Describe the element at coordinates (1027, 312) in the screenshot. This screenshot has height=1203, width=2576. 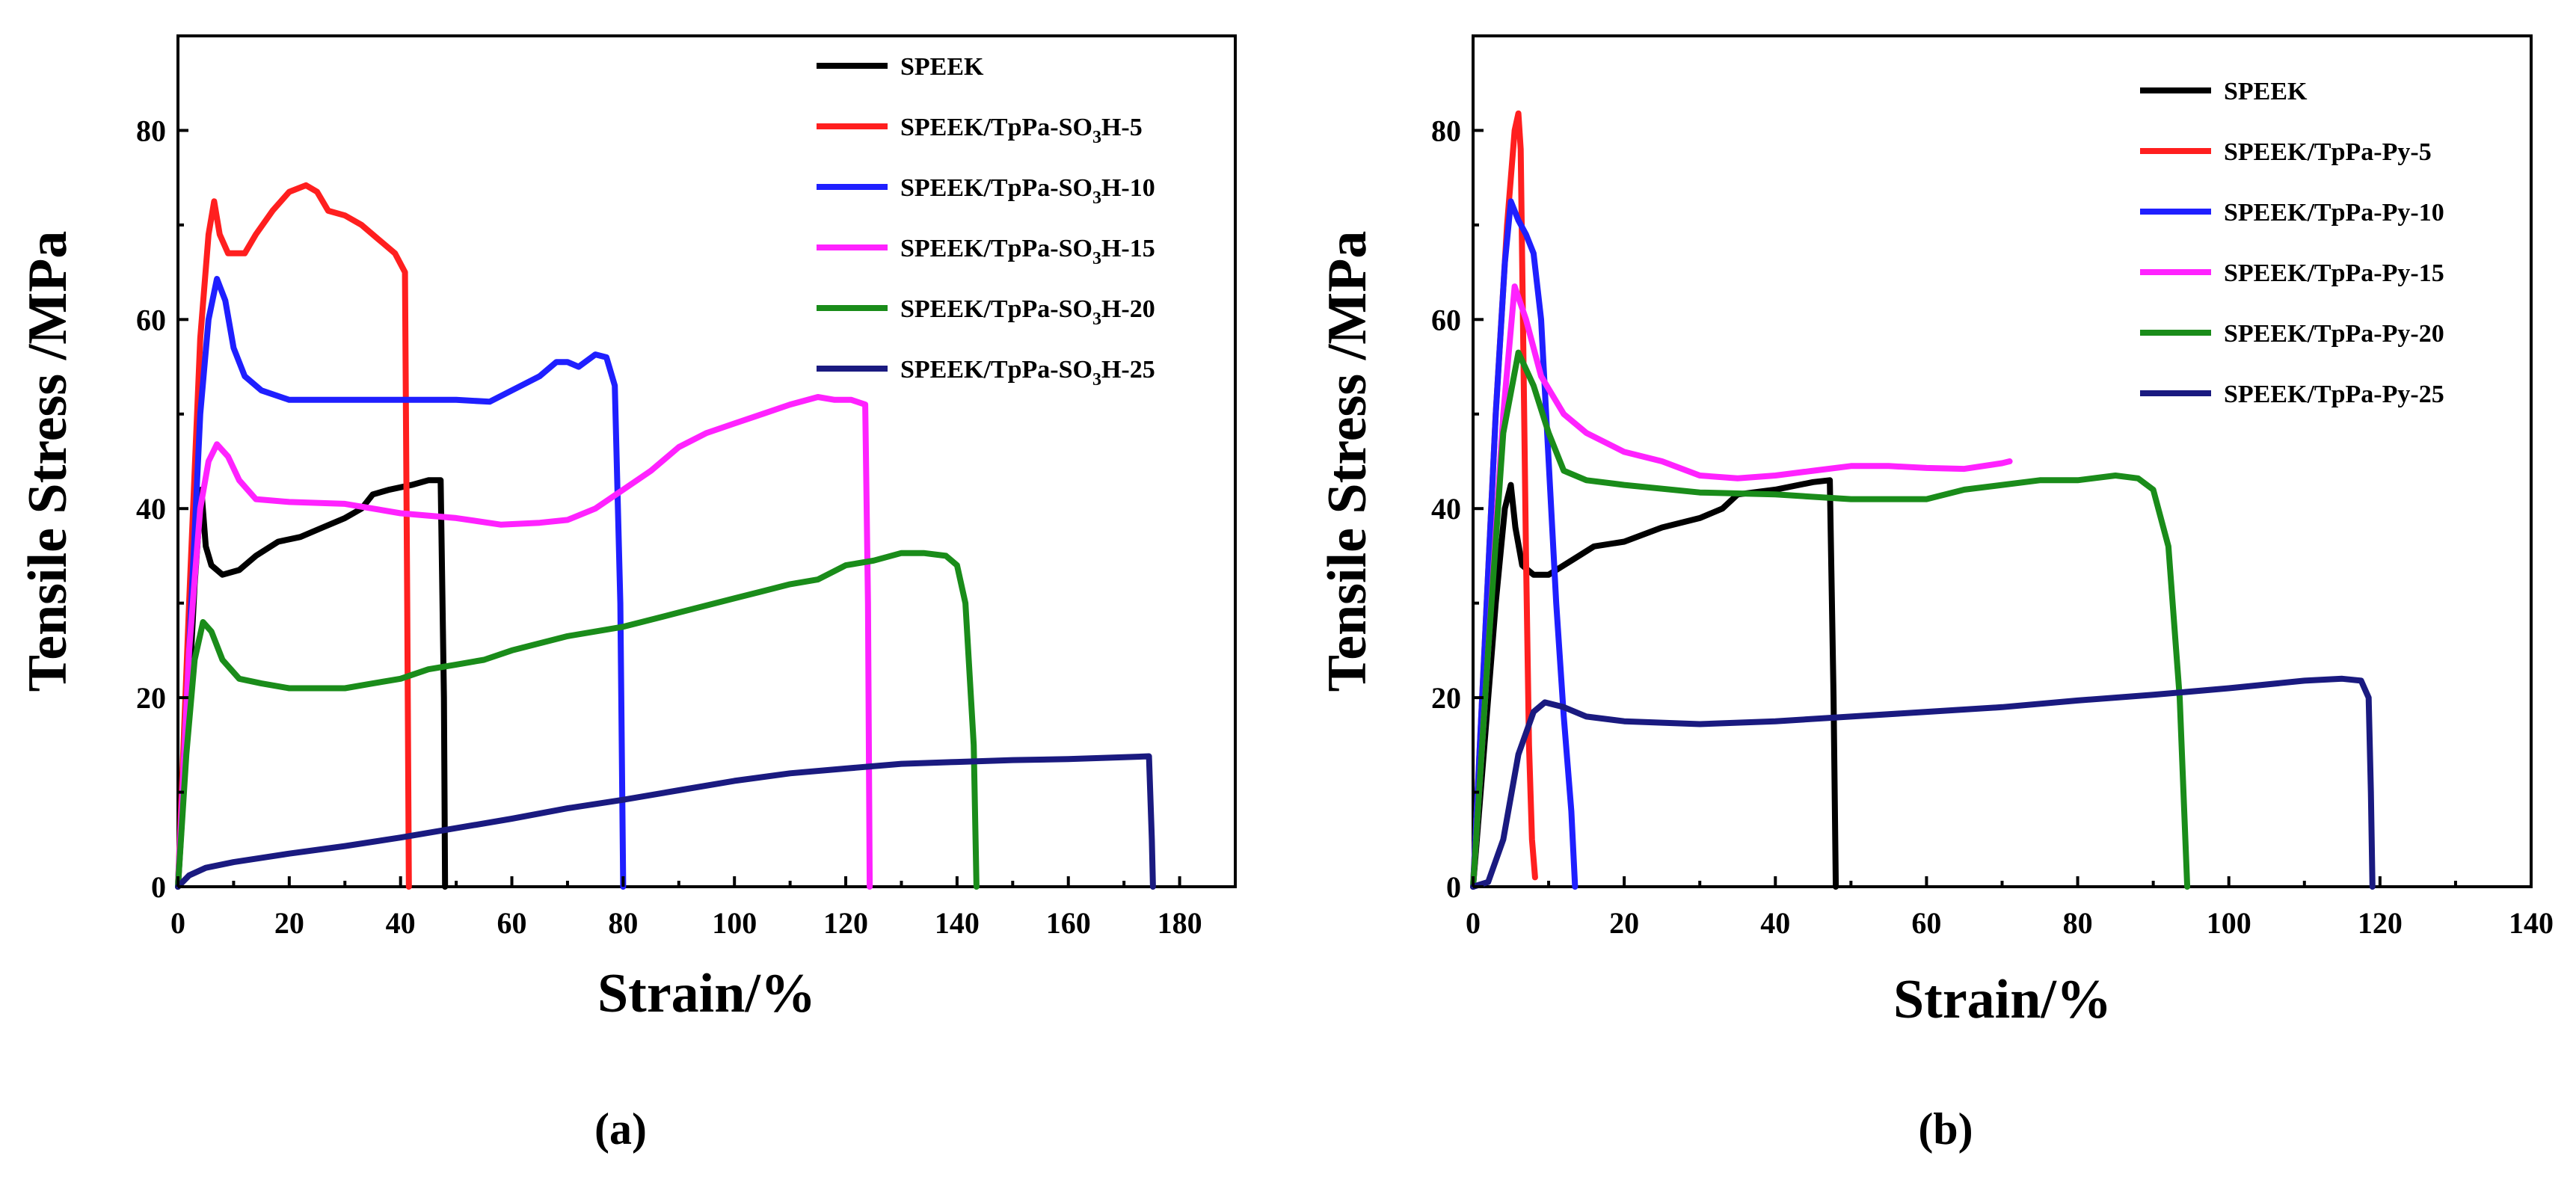
I see `legend-label-5: SPEEK/TpPa-SO3H-20` at that location.